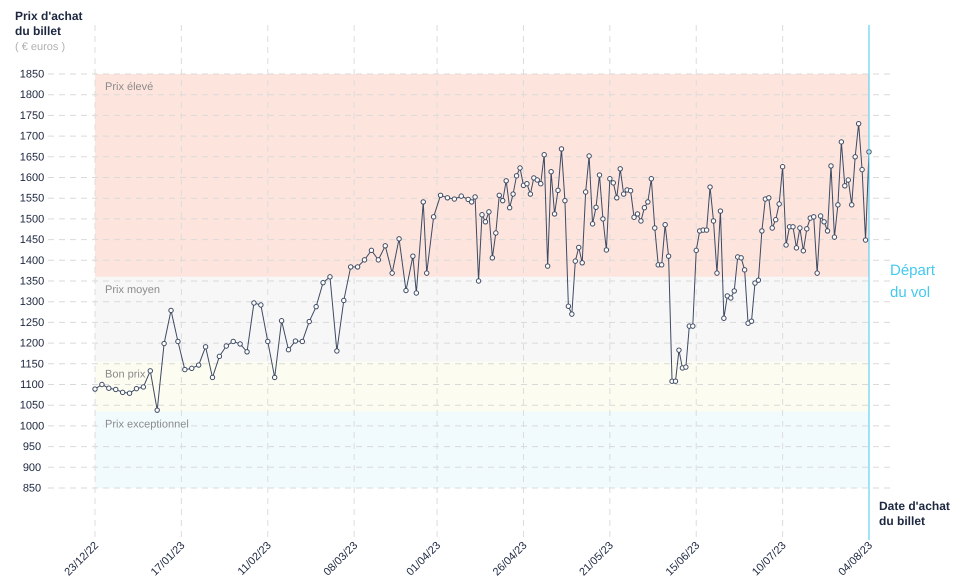 The width and height of the screenshot is (958, 585). Describe the element at coordinates (32, 406) in the screenshot. I see `y-tick-label: 1050` at that location.